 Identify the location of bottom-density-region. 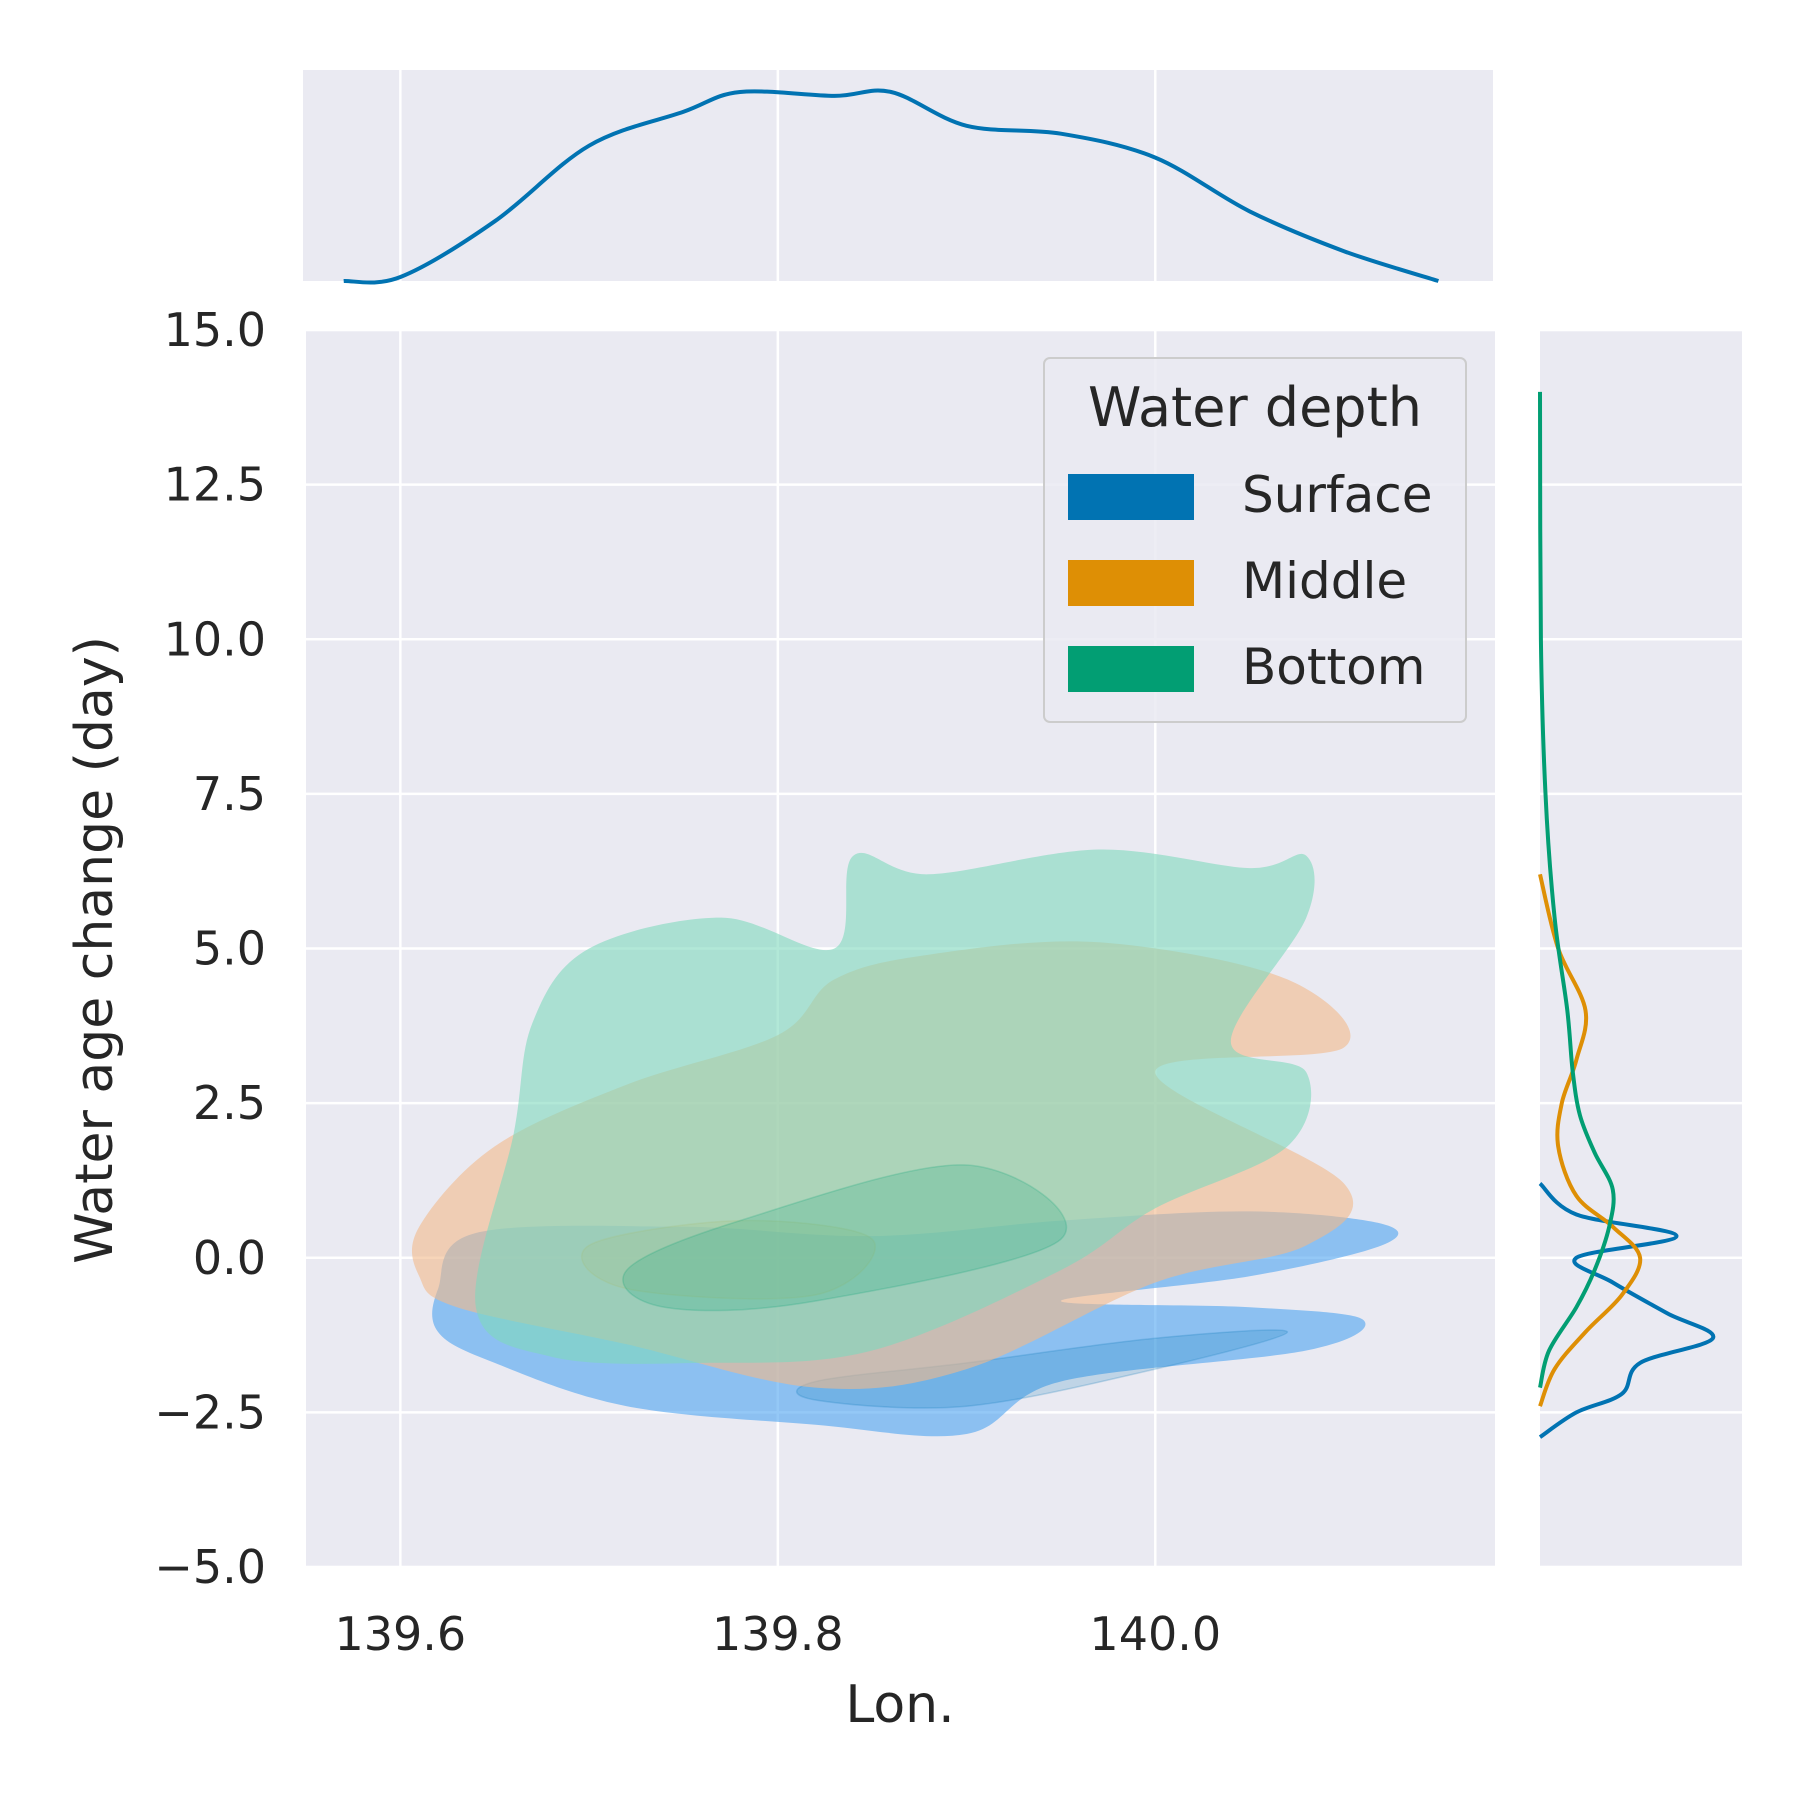
(895, 1106).